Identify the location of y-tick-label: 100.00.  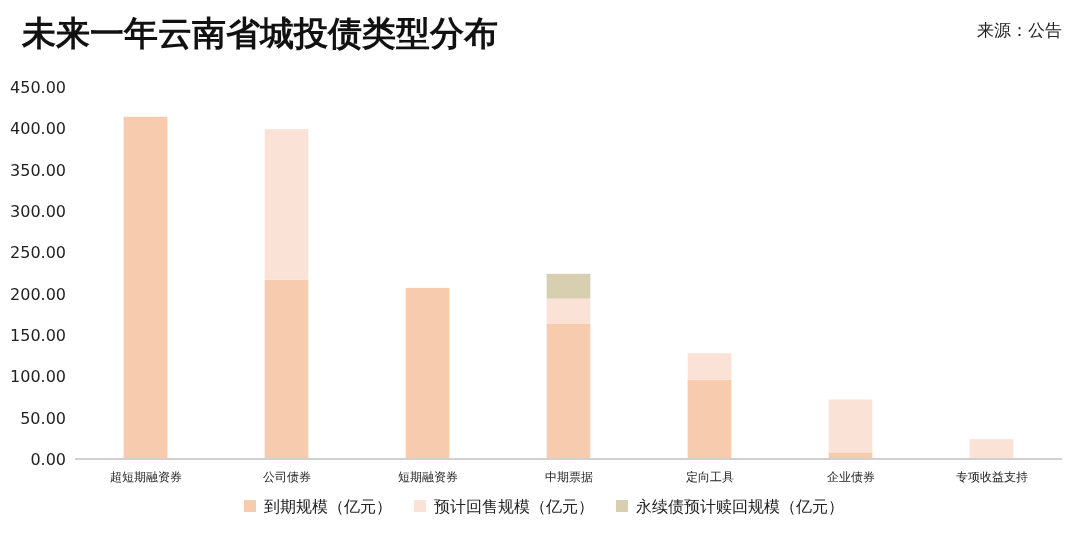
(38, 377).